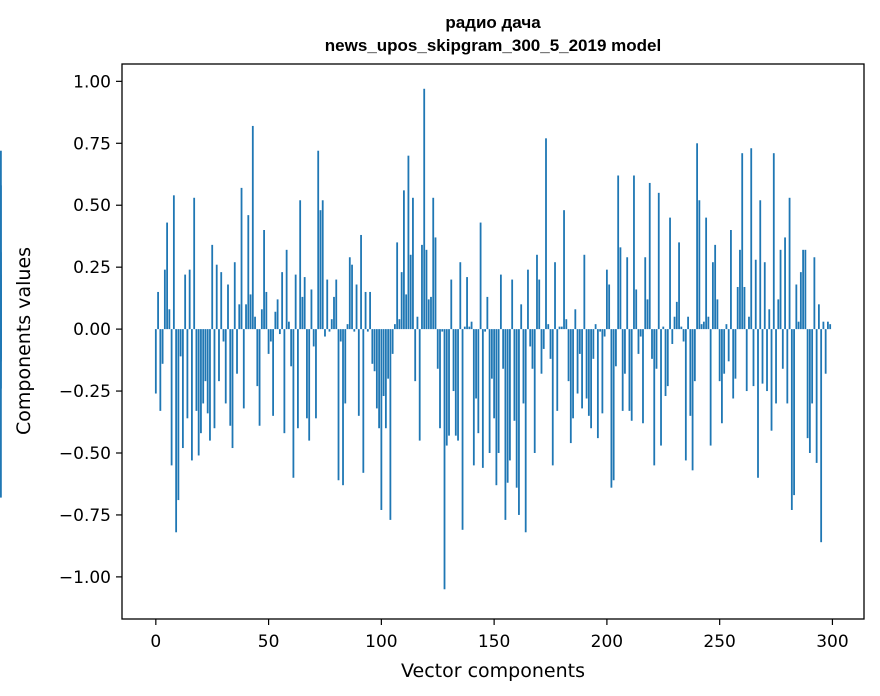 The image size is (880, 696). I want to click on x-tick-label: 100, so click(381, 642).